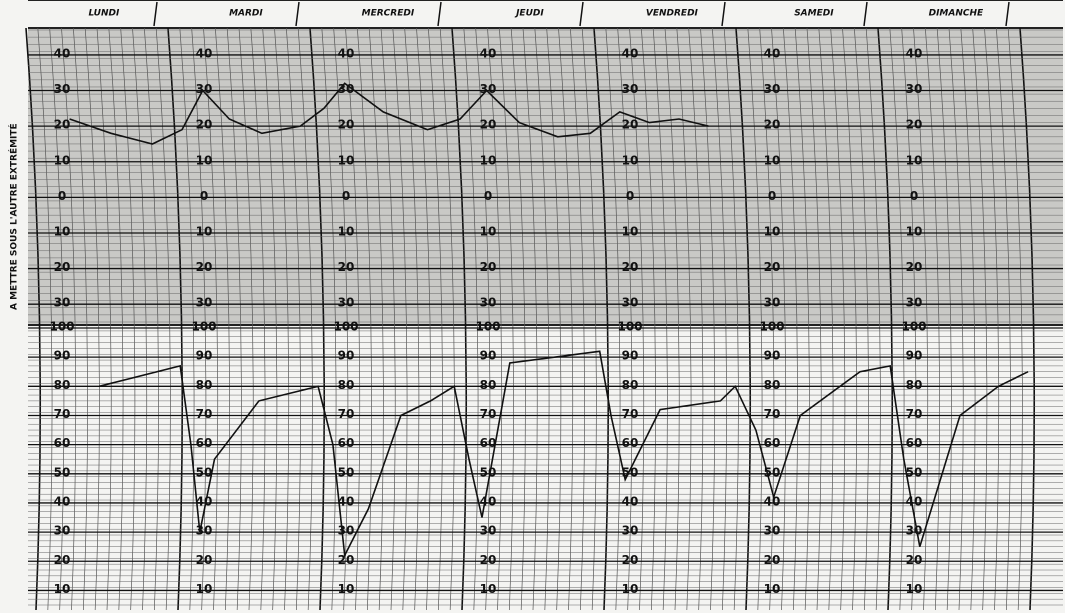  What do you see at coordinates (814, 14) in the screenshot?
I see `day-label: SAMEDI` at bounding box center [814, 14].